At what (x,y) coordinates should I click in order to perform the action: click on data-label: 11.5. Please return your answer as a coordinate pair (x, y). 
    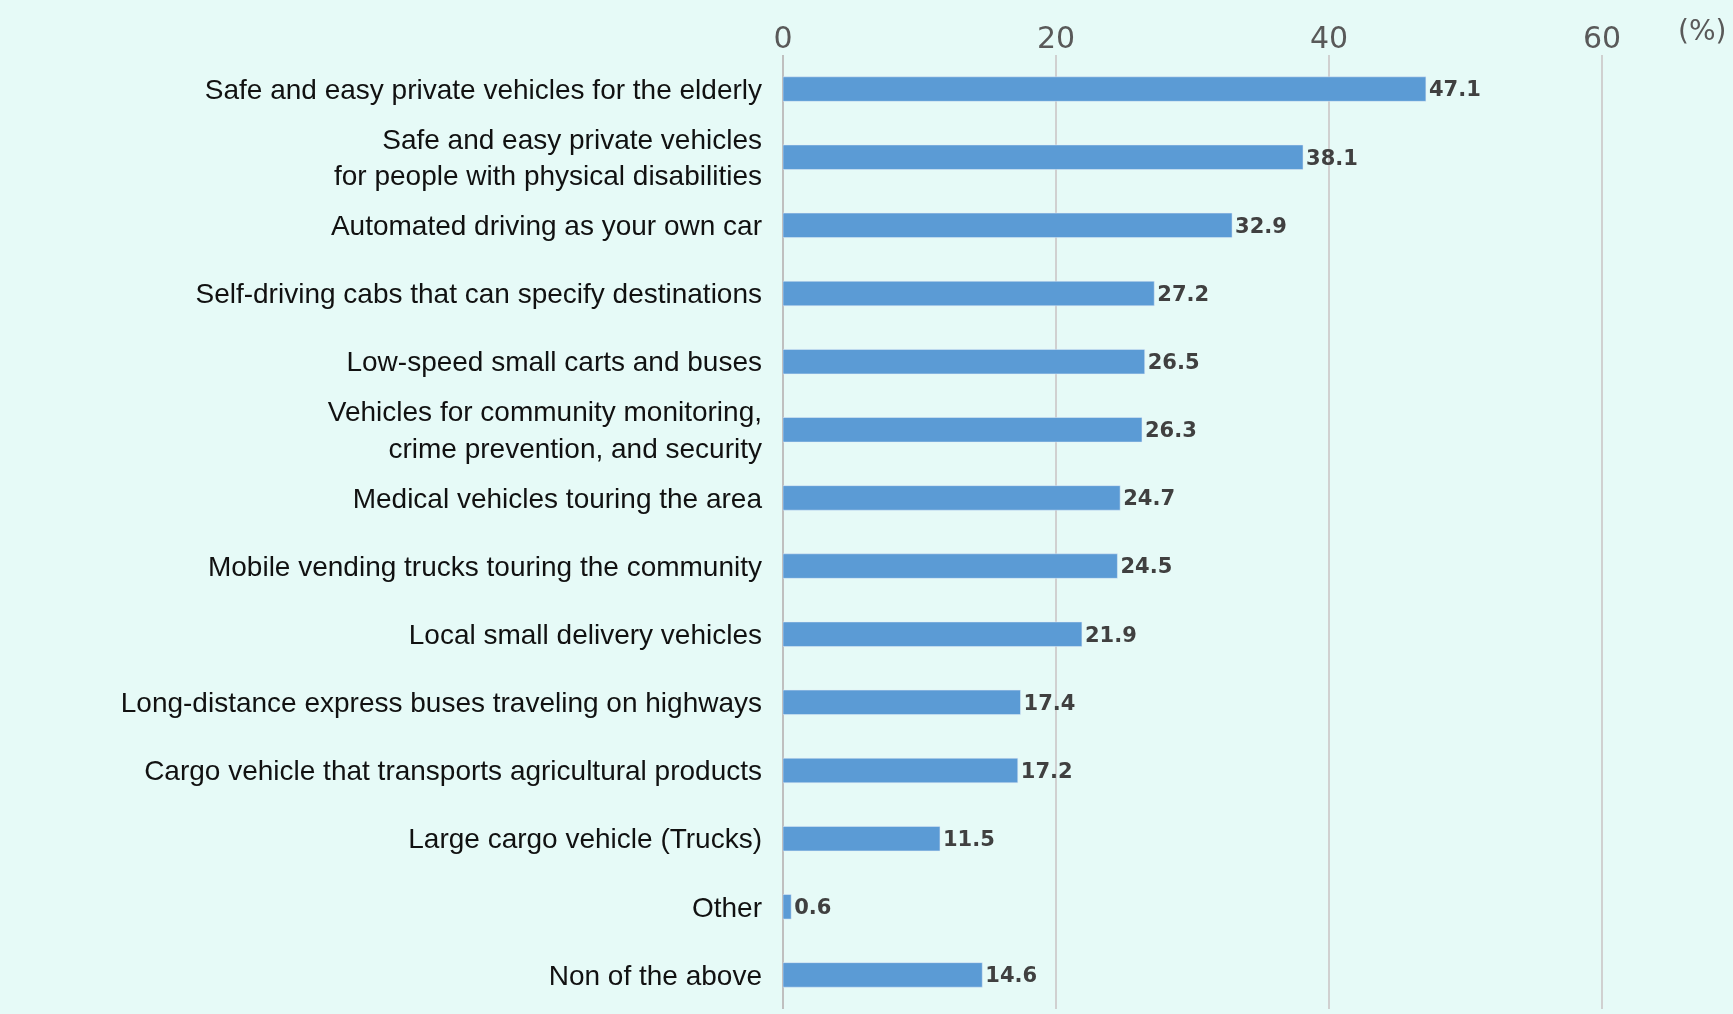
    Looking at the image, I should click on (968, 838).